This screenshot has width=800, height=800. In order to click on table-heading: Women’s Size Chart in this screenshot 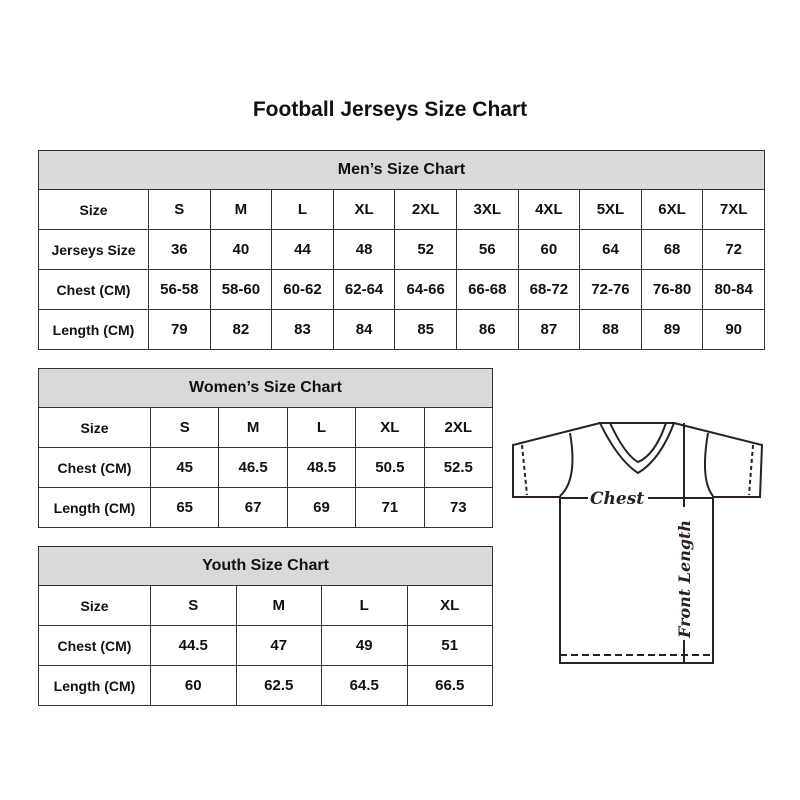, I will do `click(265, 388)`.